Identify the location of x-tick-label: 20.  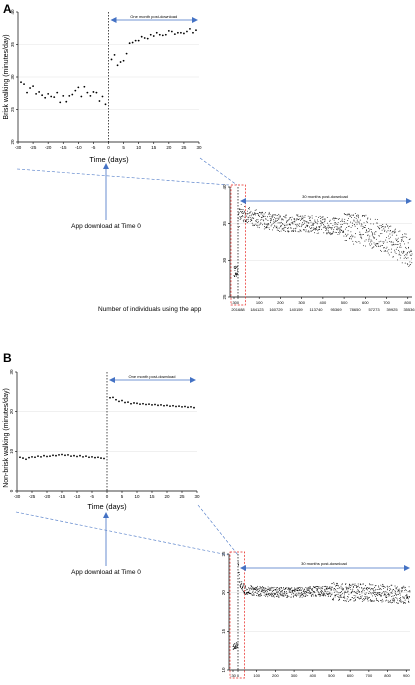
(167, 496).